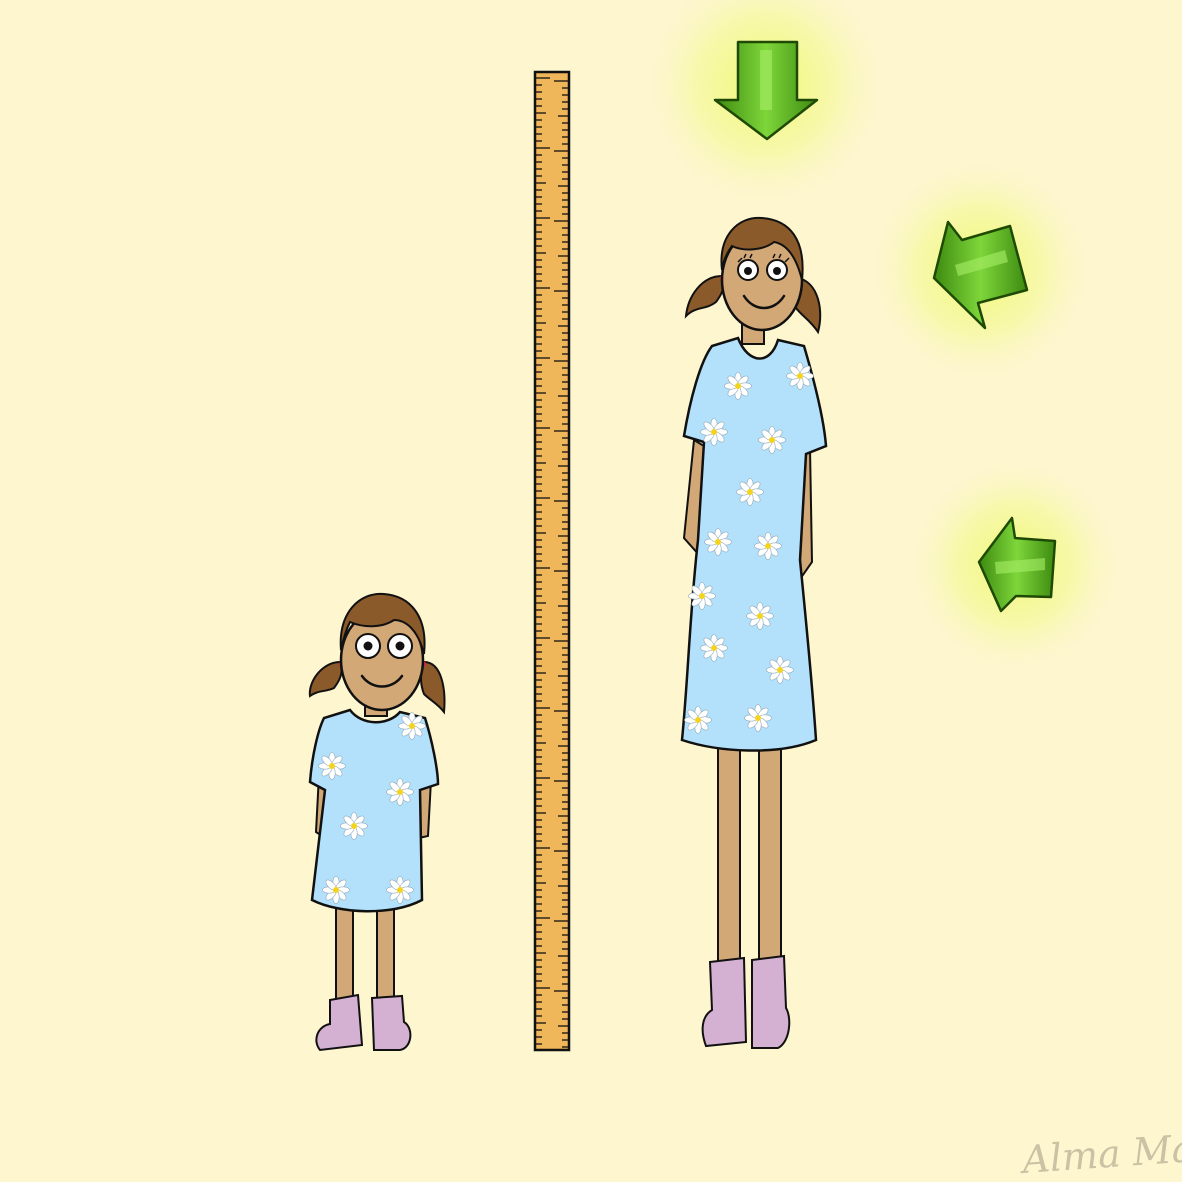 This screenshot has width=1182, height=1182. What do you see at coordinates (374, 810) in the screenshot?
I see `small-girl-dress` at bounding box center [374, 810].